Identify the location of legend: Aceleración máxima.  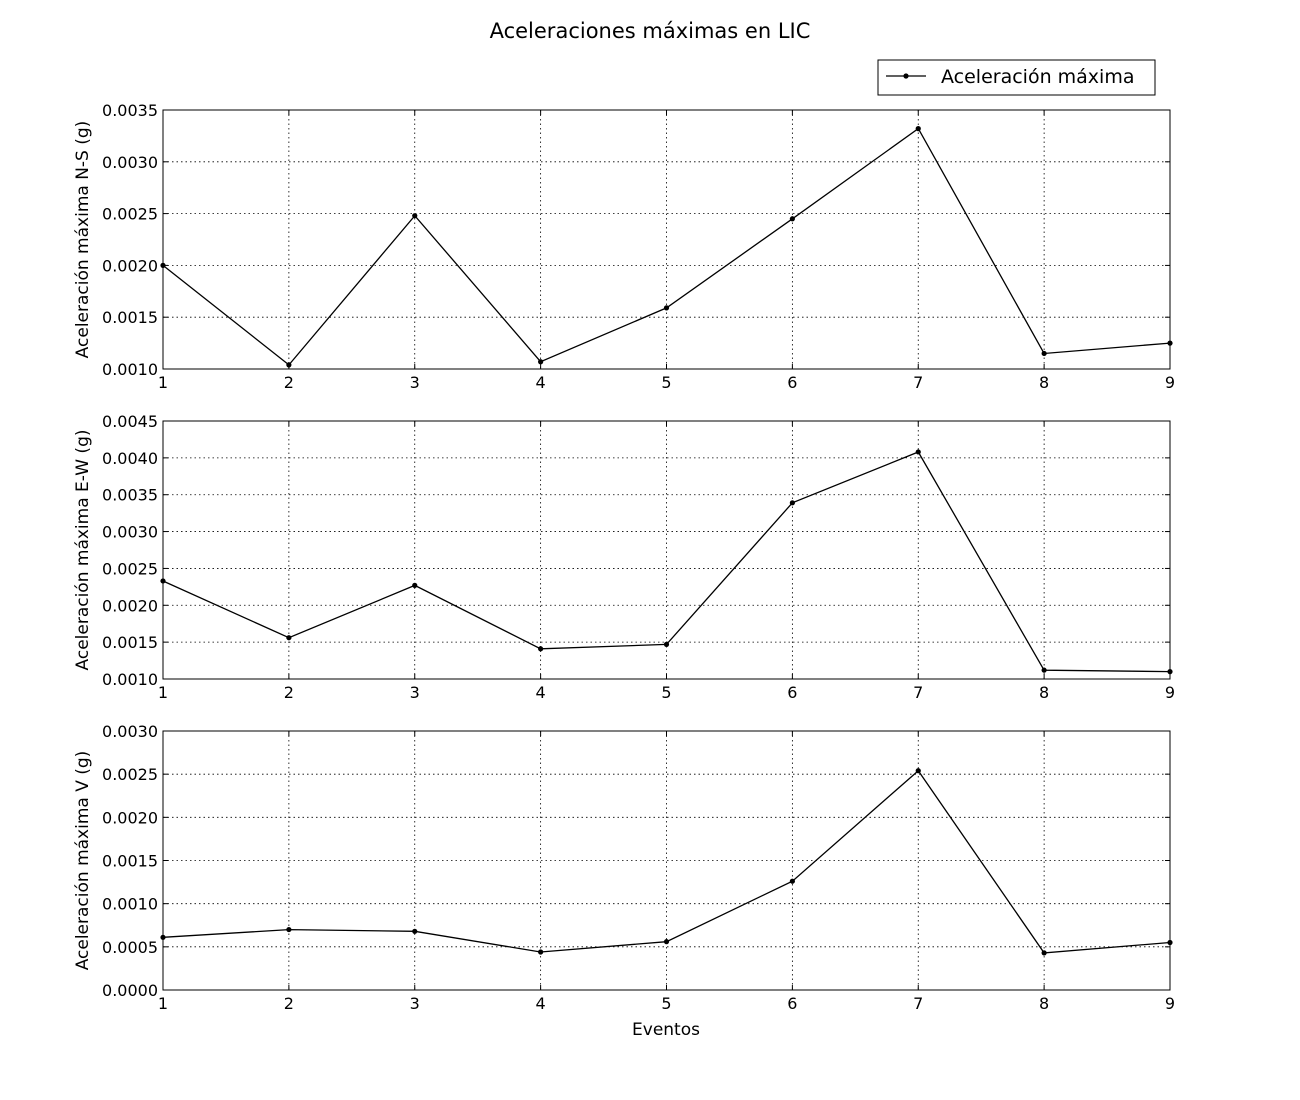
(1016, 77).